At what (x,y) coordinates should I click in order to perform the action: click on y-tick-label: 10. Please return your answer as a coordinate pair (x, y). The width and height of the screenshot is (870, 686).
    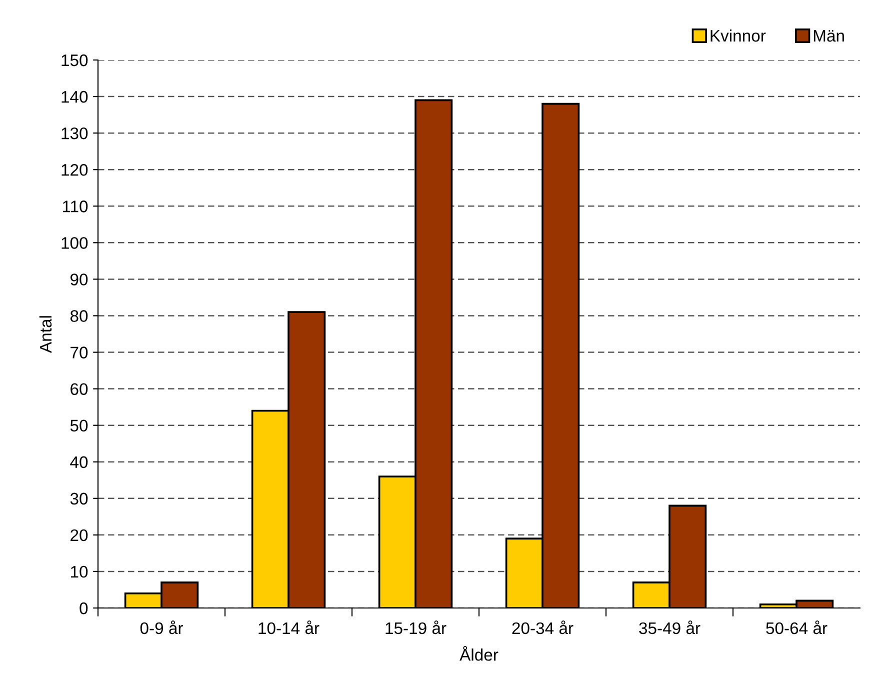
    Looking at the image, I should click on (79, 572).